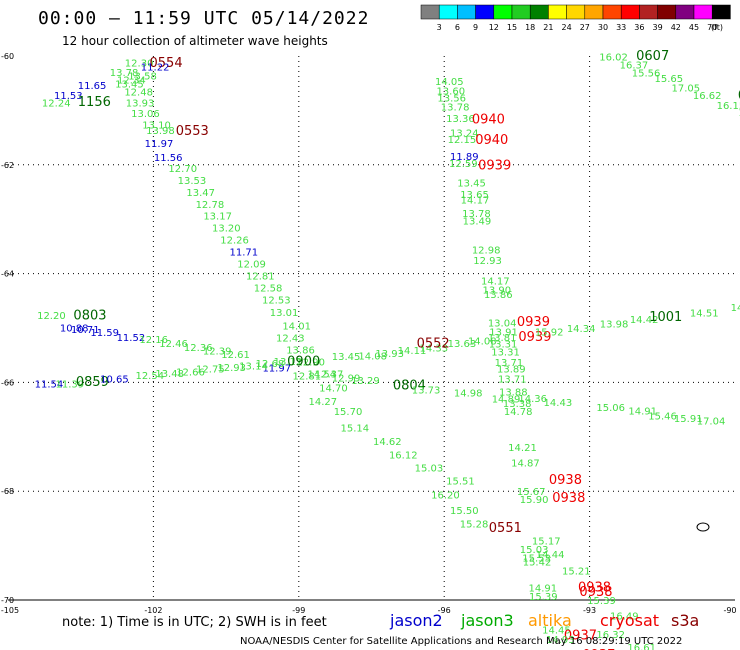 This screenshot has height=650, width=740. I want to click on wave-height-label: 11.89, so click(464, 157).